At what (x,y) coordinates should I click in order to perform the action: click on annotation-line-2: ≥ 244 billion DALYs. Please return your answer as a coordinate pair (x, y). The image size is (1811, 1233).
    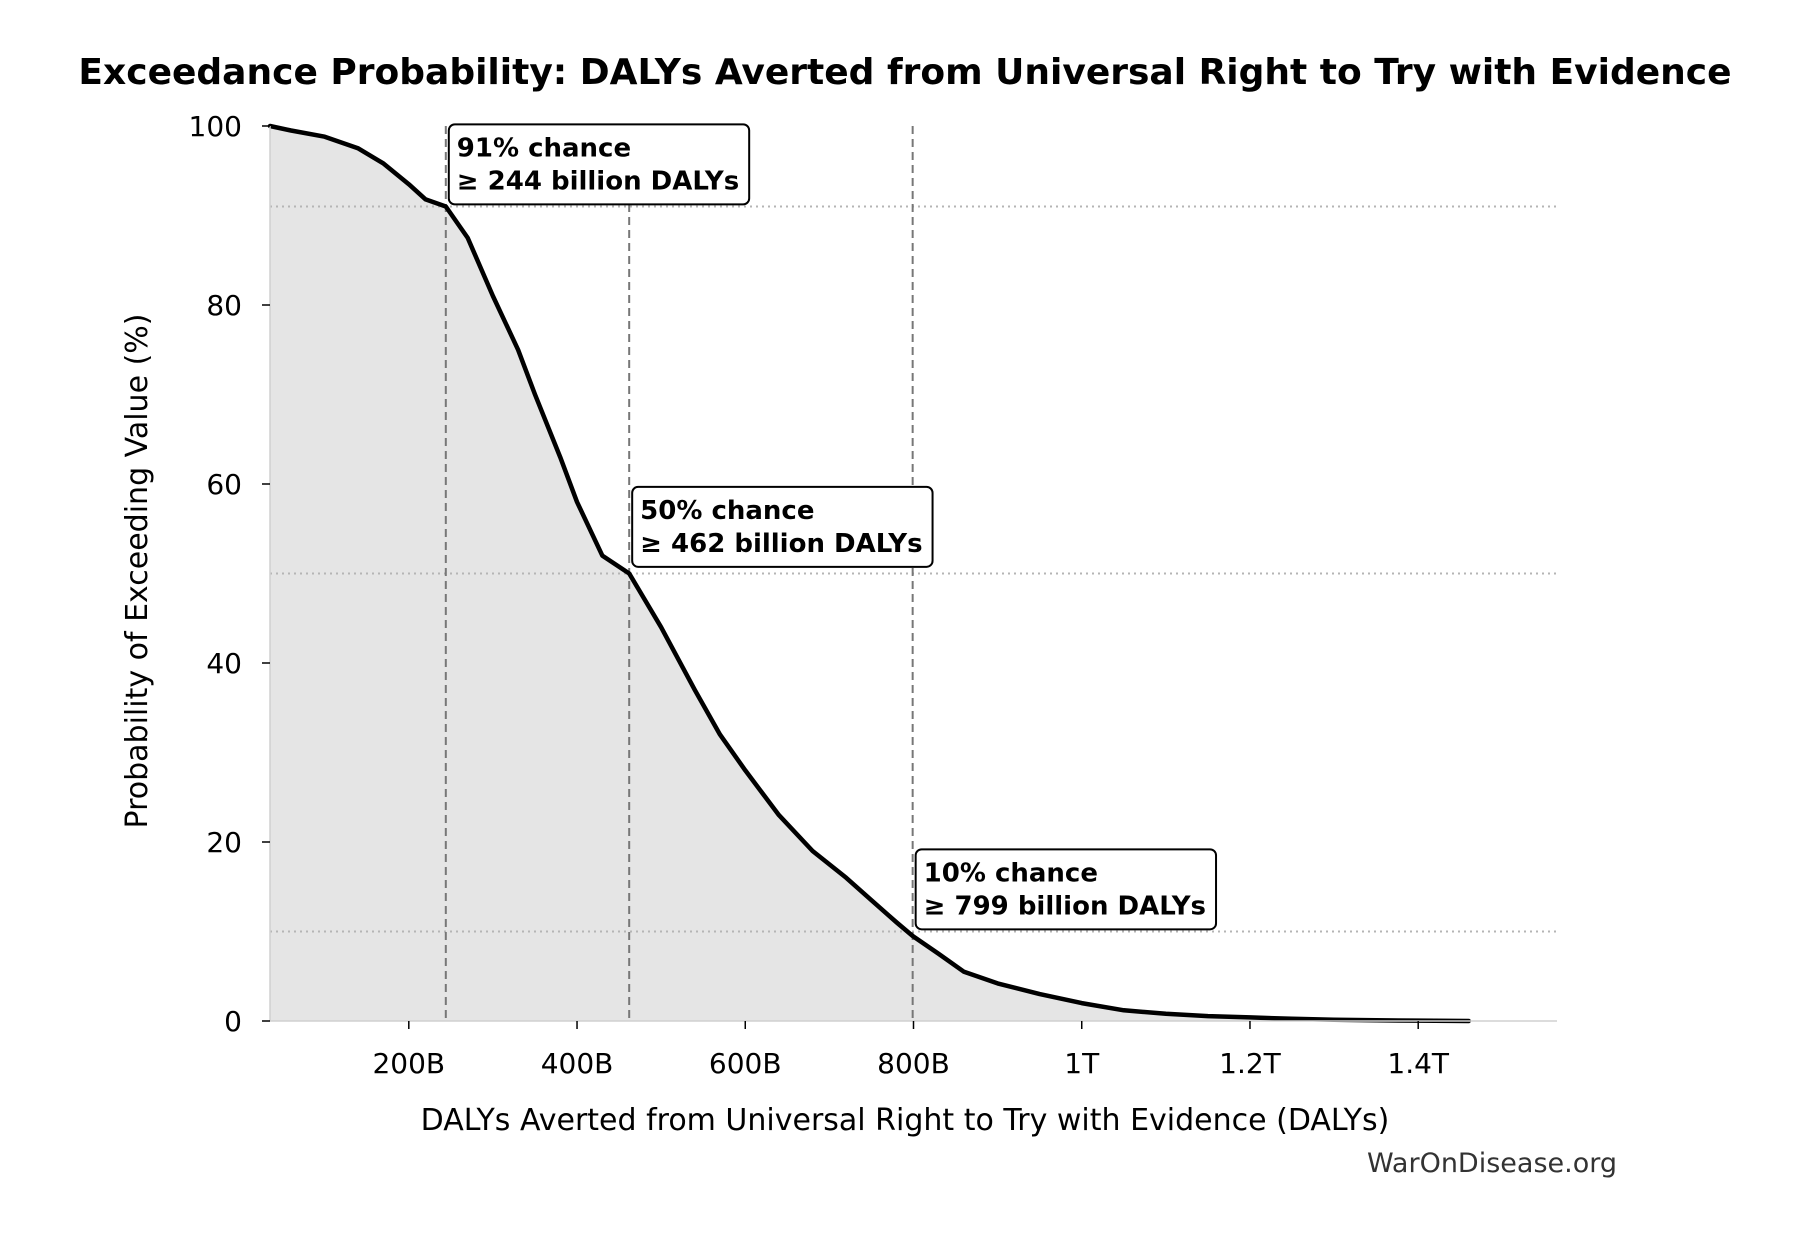
    Looking at the image, I should click on (598, 181).